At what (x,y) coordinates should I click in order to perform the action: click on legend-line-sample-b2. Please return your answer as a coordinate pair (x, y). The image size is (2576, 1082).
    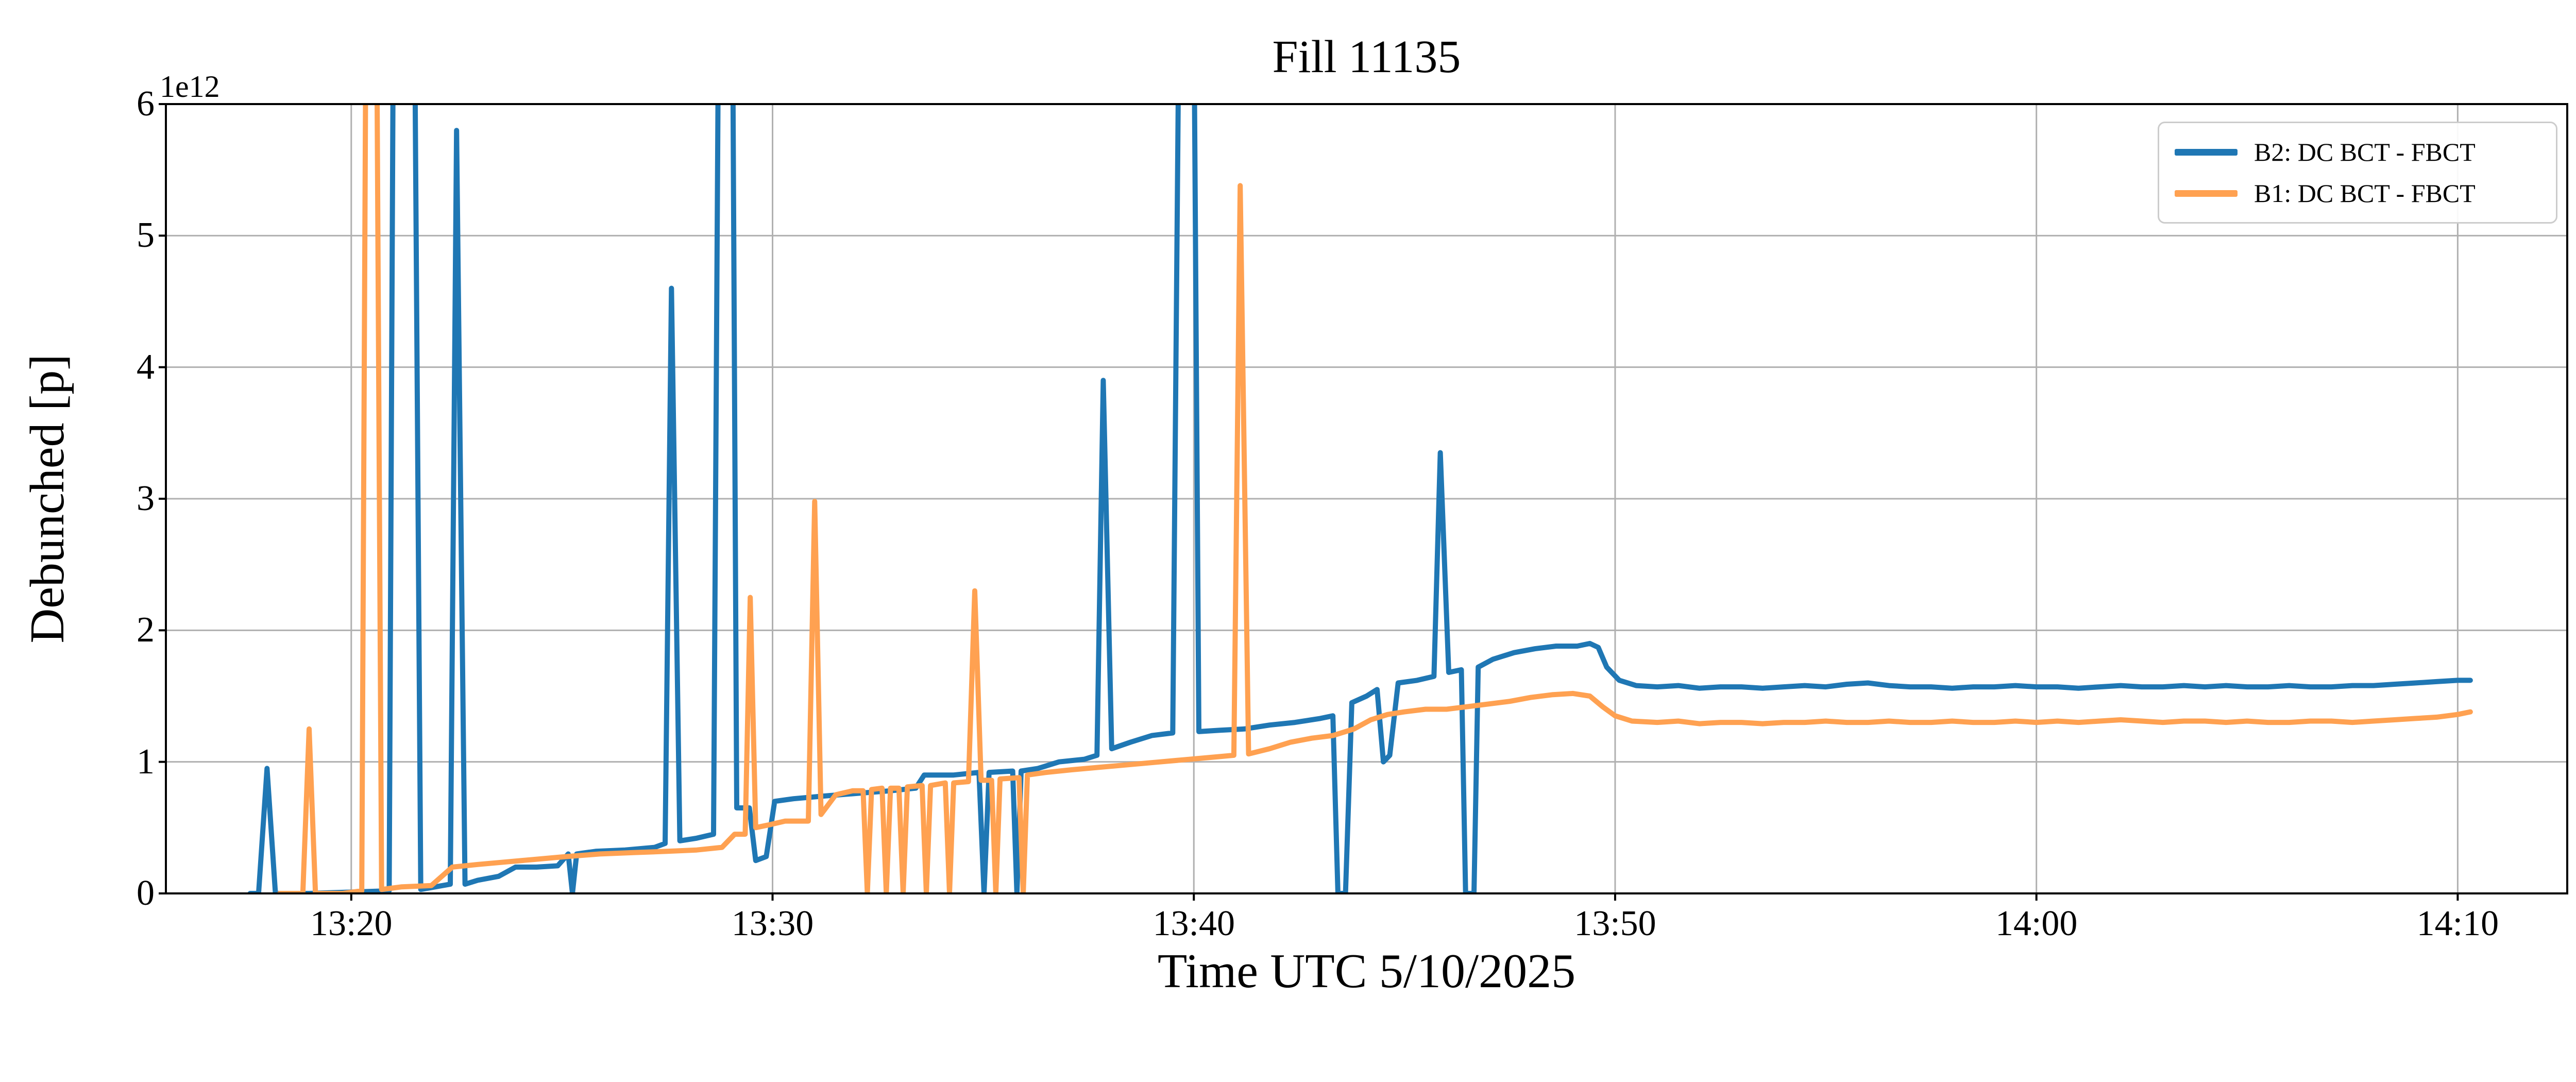
    Looking at the image, I should click on (2206, 152).